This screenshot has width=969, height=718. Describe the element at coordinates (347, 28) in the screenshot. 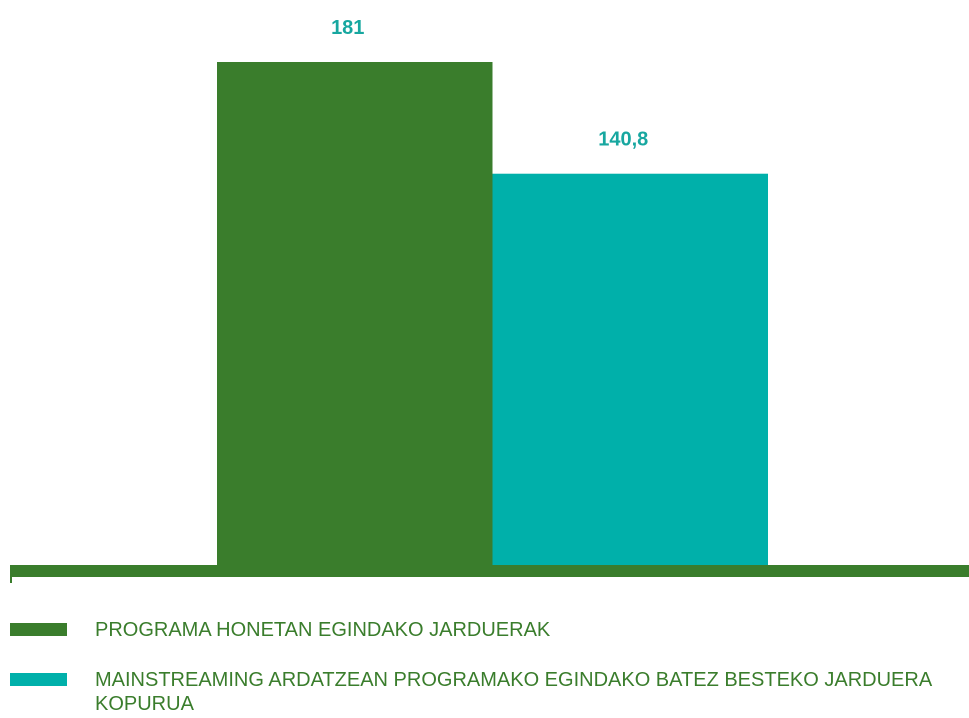

I see `value-label: 181` at that location.